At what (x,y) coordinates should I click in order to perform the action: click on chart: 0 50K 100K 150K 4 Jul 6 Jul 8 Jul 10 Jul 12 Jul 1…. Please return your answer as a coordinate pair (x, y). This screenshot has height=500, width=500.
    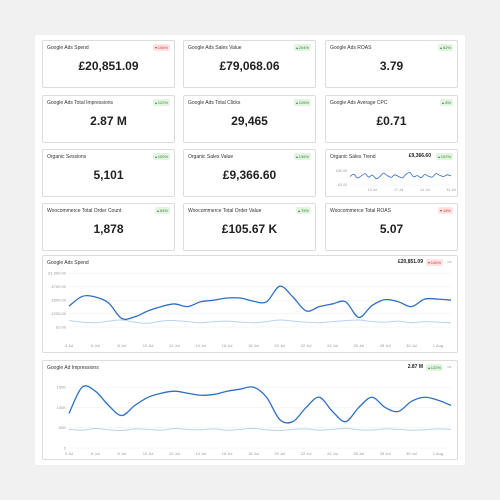
    Looking at the image, I should click on (254, 411).